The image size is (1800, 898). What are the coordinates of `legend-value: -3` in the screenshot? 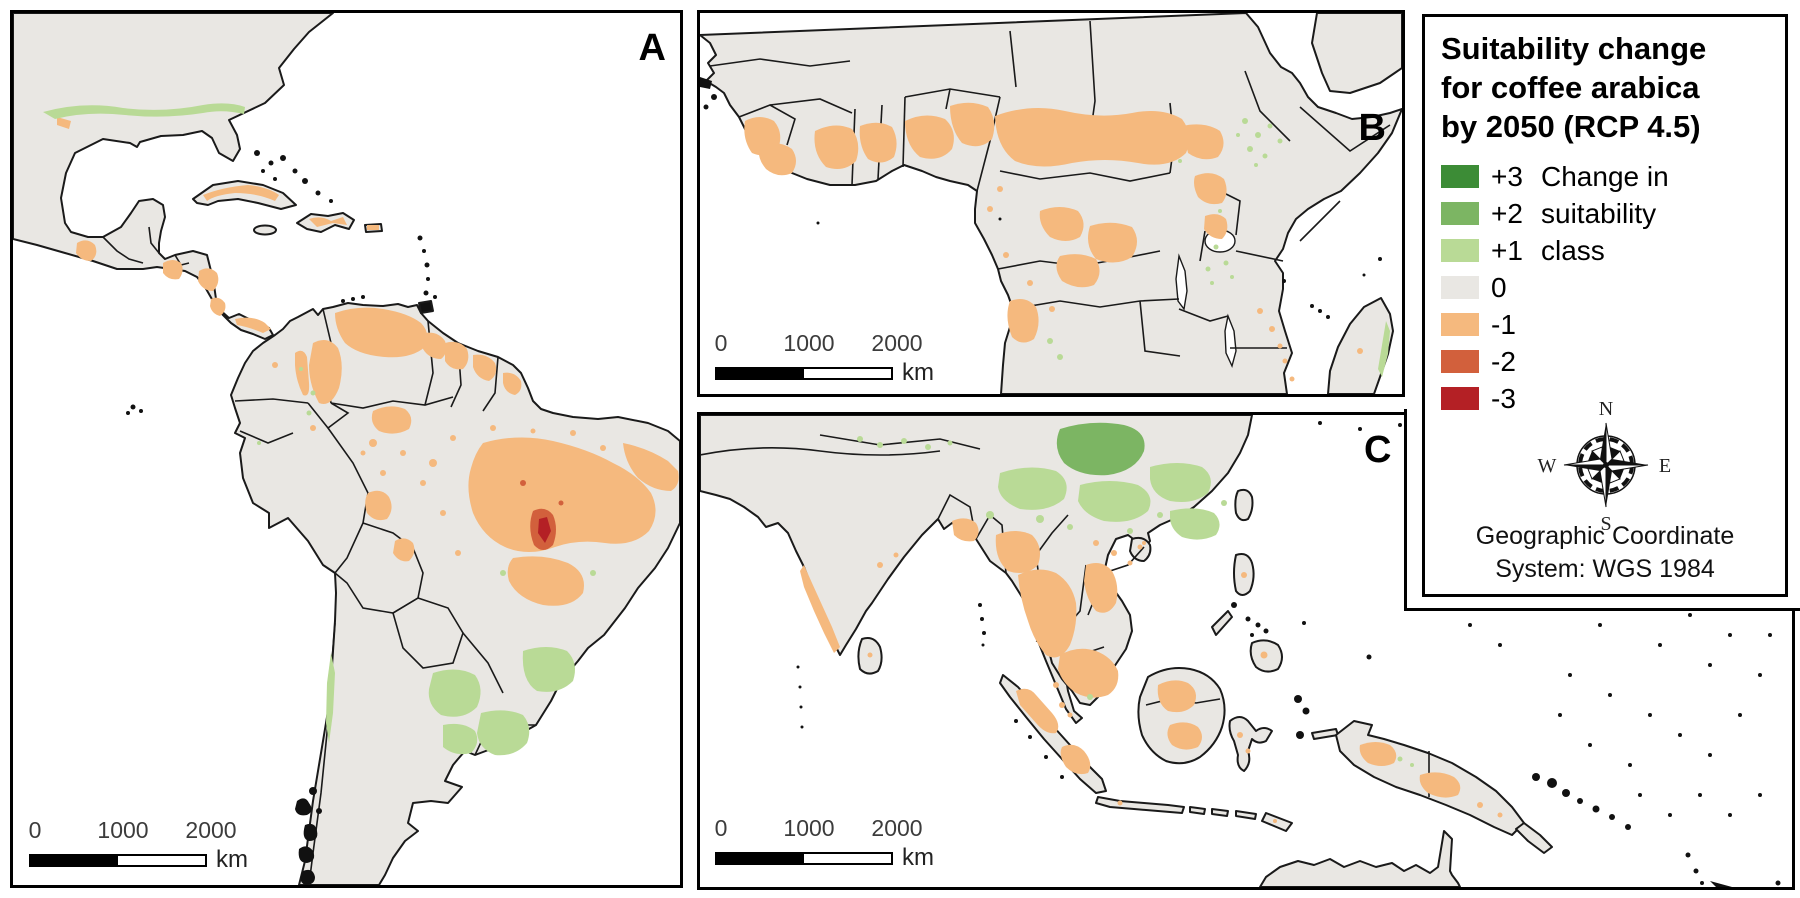 It's located at (1503, 398).